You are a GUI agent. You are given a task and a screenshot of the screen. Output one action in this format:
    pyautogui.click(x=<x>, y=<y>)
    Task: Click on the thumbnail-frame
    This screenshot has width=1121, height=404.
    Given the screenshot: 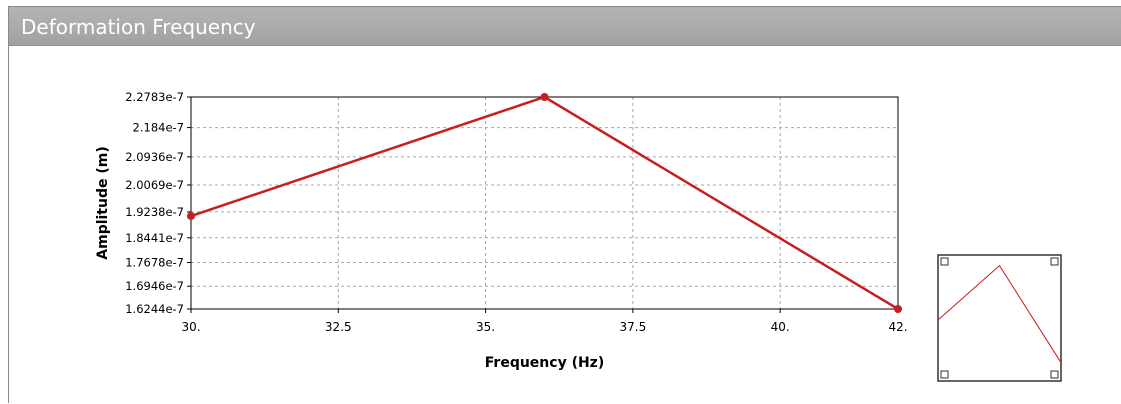 What is the action you would take?
    pyautogui.click(x=999, y=318)
    